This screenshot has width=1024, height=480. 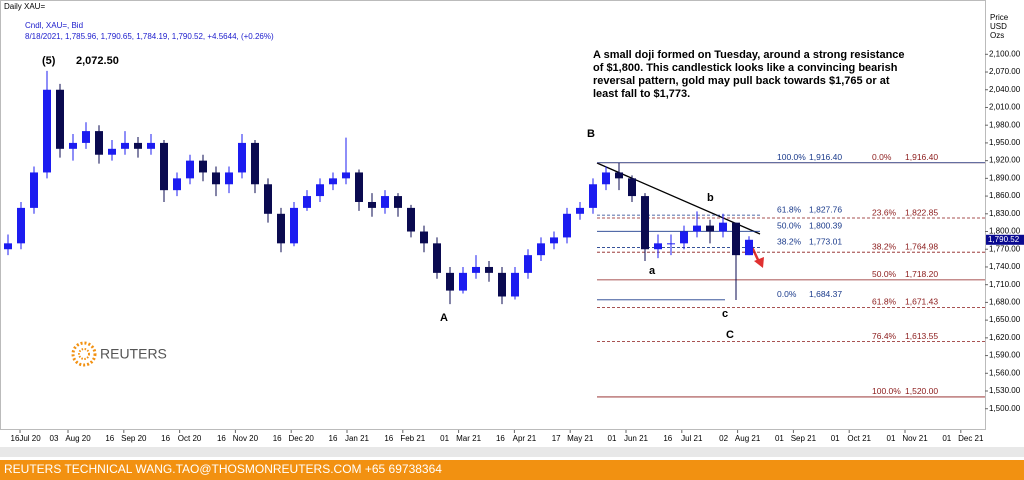 I want to click on fib-level: 1,822.85, so click(x=921, y=212).